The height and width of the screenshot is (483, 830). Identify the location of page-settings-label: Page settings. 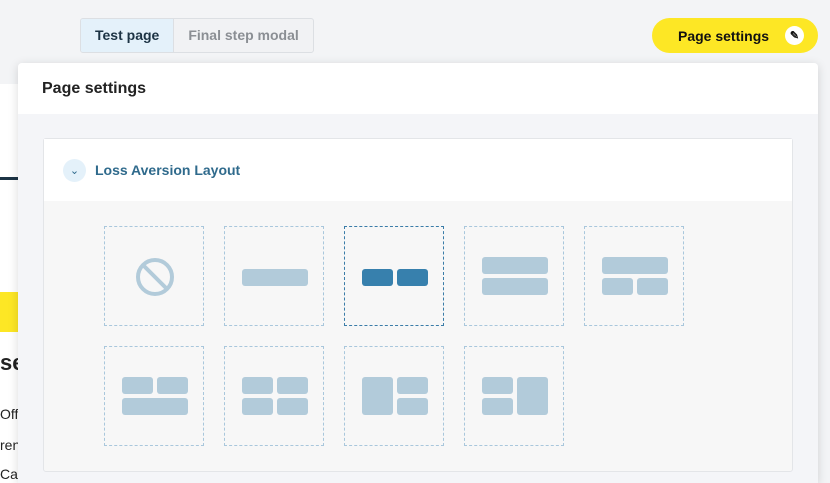
(724, 35).